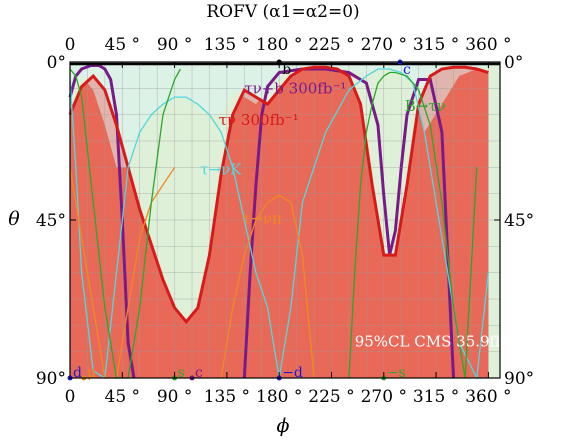 The image size is (567, 442). I want to click on x-tick-label-top: 315 °, so click(436, 45).